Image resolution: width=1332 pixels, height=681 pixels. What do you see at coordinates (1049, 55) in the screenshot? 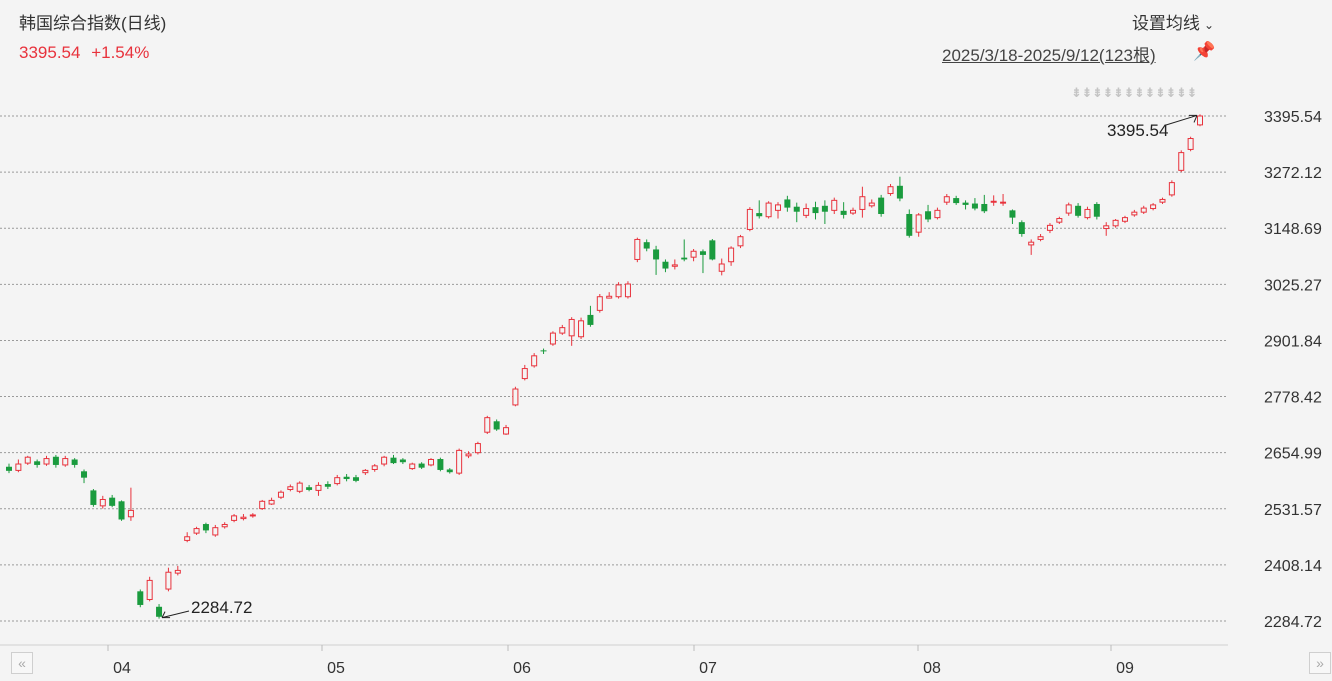
I see `date-range-link: 2025/3/18-2025/9/12(123根)` at bounding box center [1049, 55].